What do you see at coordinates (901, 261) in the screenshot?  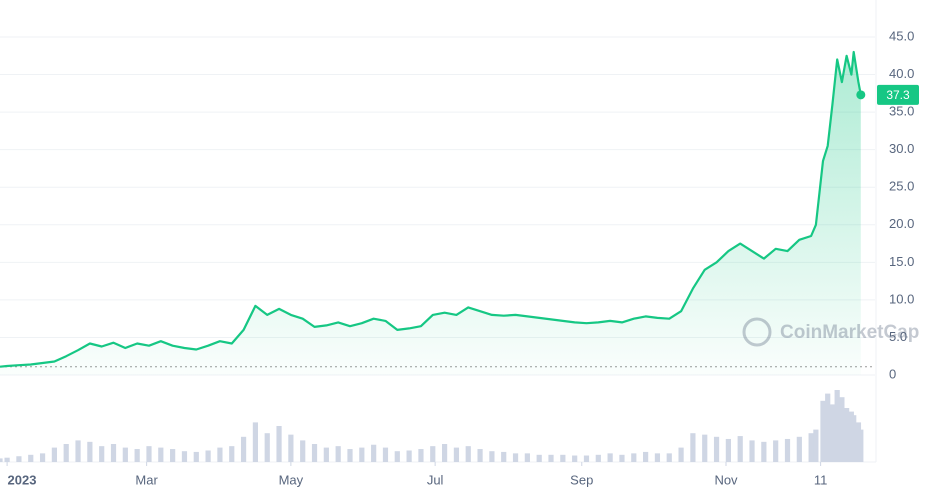 I see `y-tick-label: 15.0` at bounding box center [901, 261].